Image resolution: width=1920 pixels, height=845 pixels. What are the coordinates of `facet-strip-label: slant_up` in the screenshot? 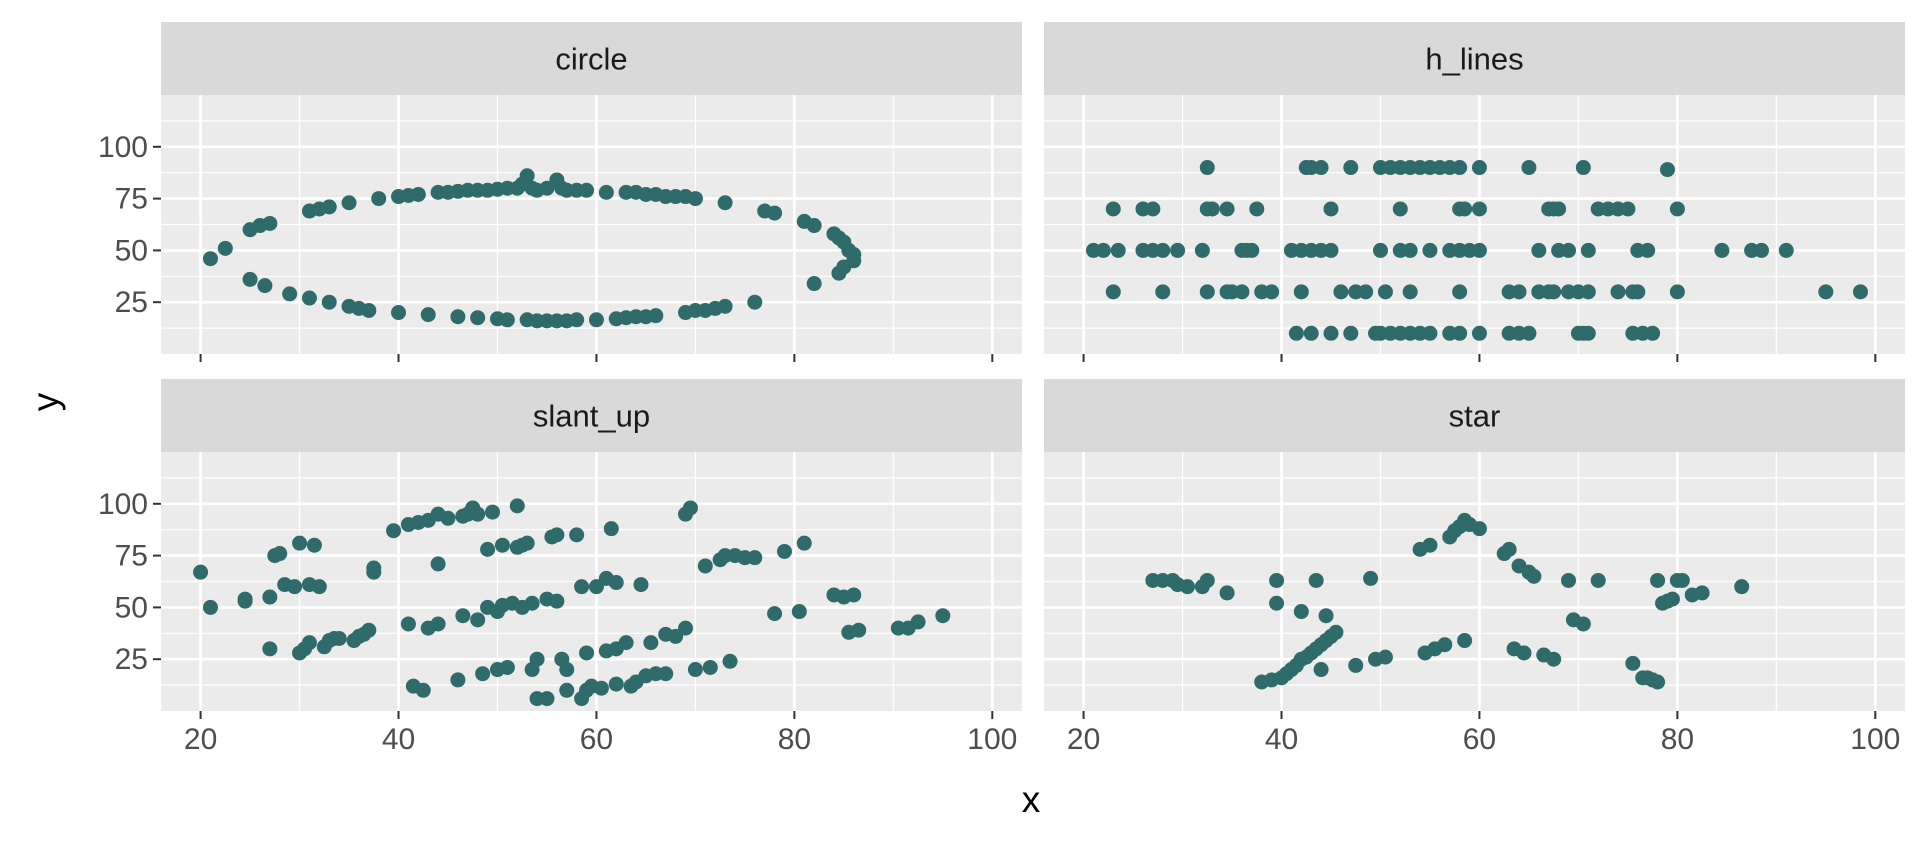 It's located at (591, 416).